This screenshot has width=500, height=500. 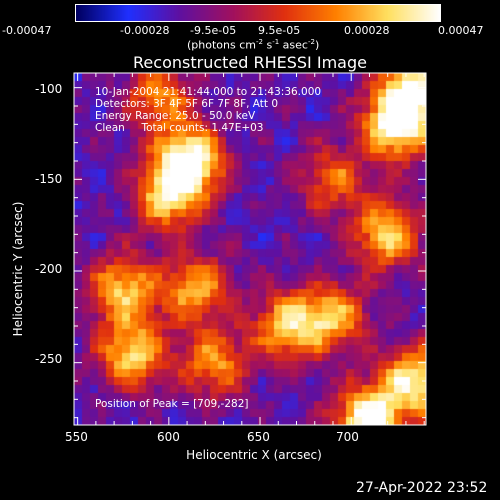 I want to click on clean-counts-text: Clean Total counts: 1.47E+03, so click(x=179, y=128).